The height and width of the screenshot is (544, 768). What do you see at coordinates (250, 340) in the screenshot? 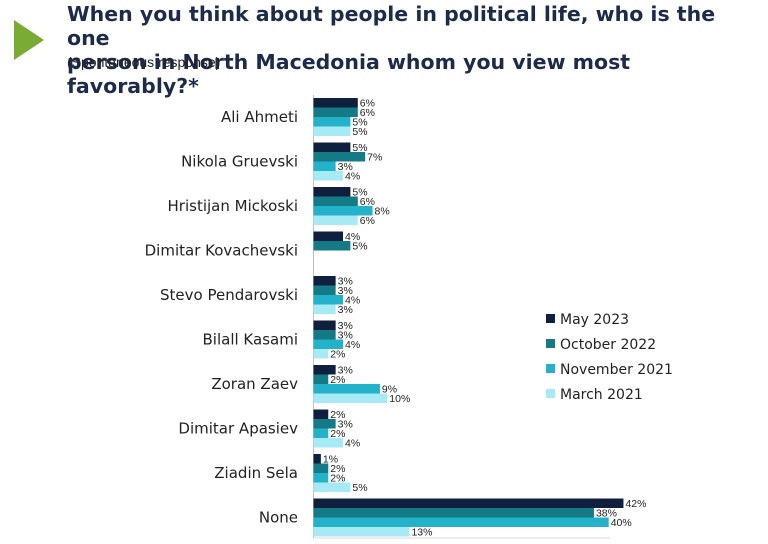
I see `category-label-bilall-kasami: Bilall Kasami` at bounding box center [250, 340].